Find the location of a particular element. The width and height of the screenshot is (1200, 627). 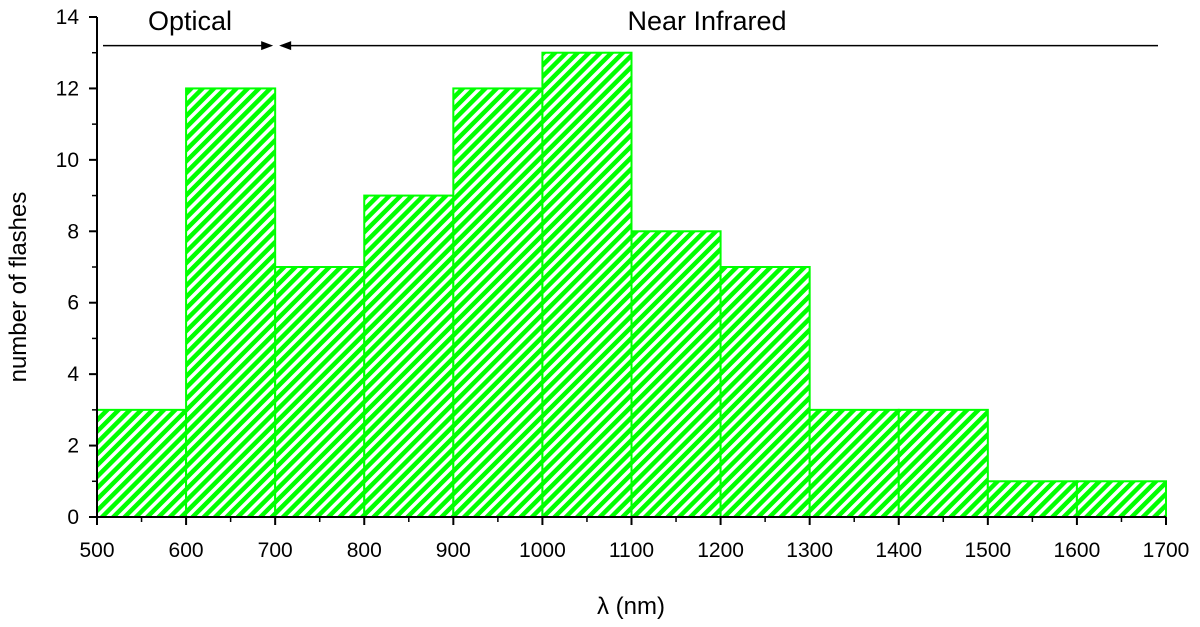

y-axis-title: number of flashes is located at coordinates (18, 287).